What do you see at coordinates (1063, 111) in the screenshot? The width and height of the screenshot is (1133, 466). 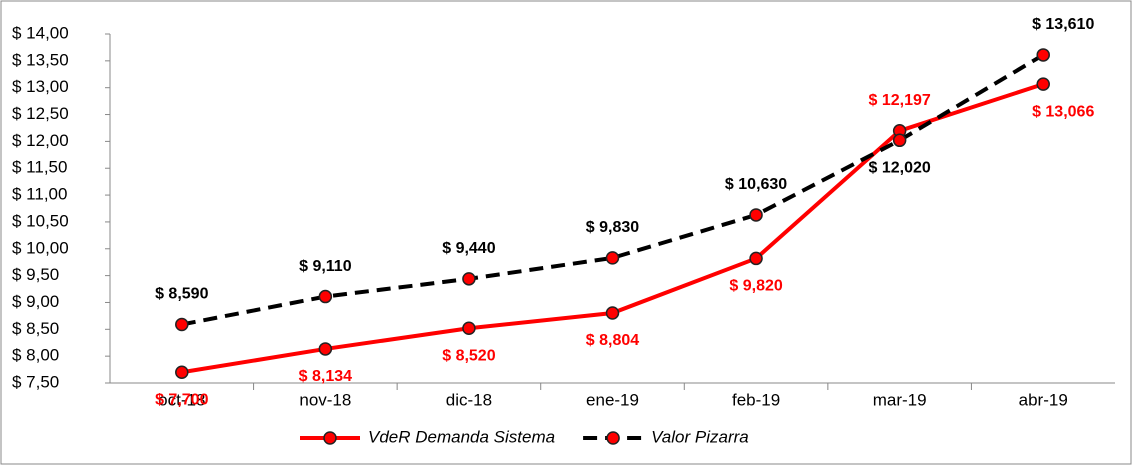 I see `data-label: $ 13,066` at bounding box center [1063, 111].